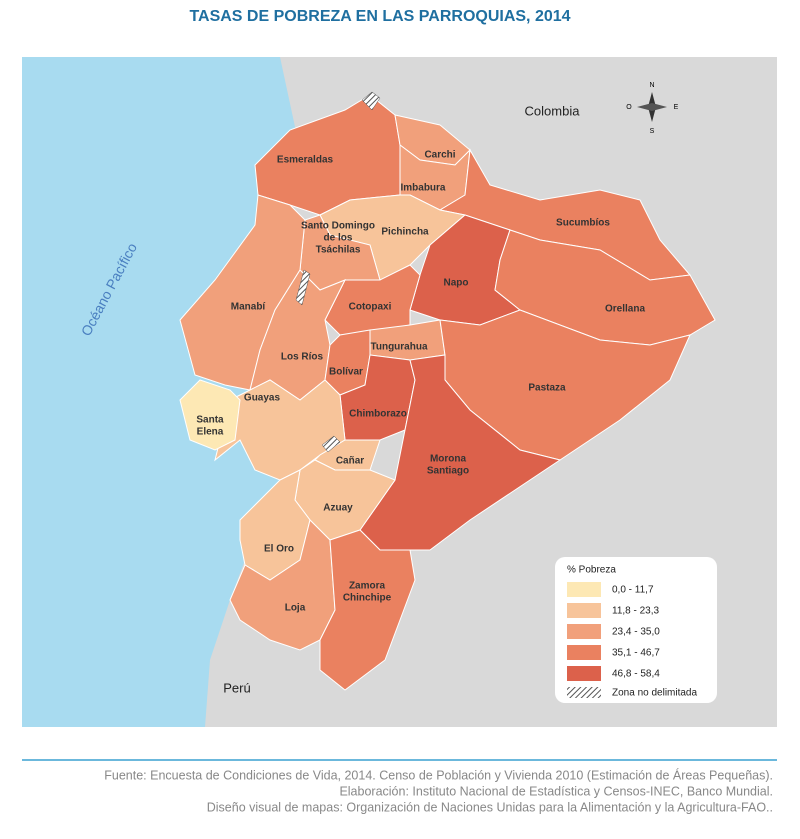 This screenshot has height=839, width=800. I want to click on title: TASAS DE POBREZA EN LAS PARROQUIAS, 2014, so click(379, 16).